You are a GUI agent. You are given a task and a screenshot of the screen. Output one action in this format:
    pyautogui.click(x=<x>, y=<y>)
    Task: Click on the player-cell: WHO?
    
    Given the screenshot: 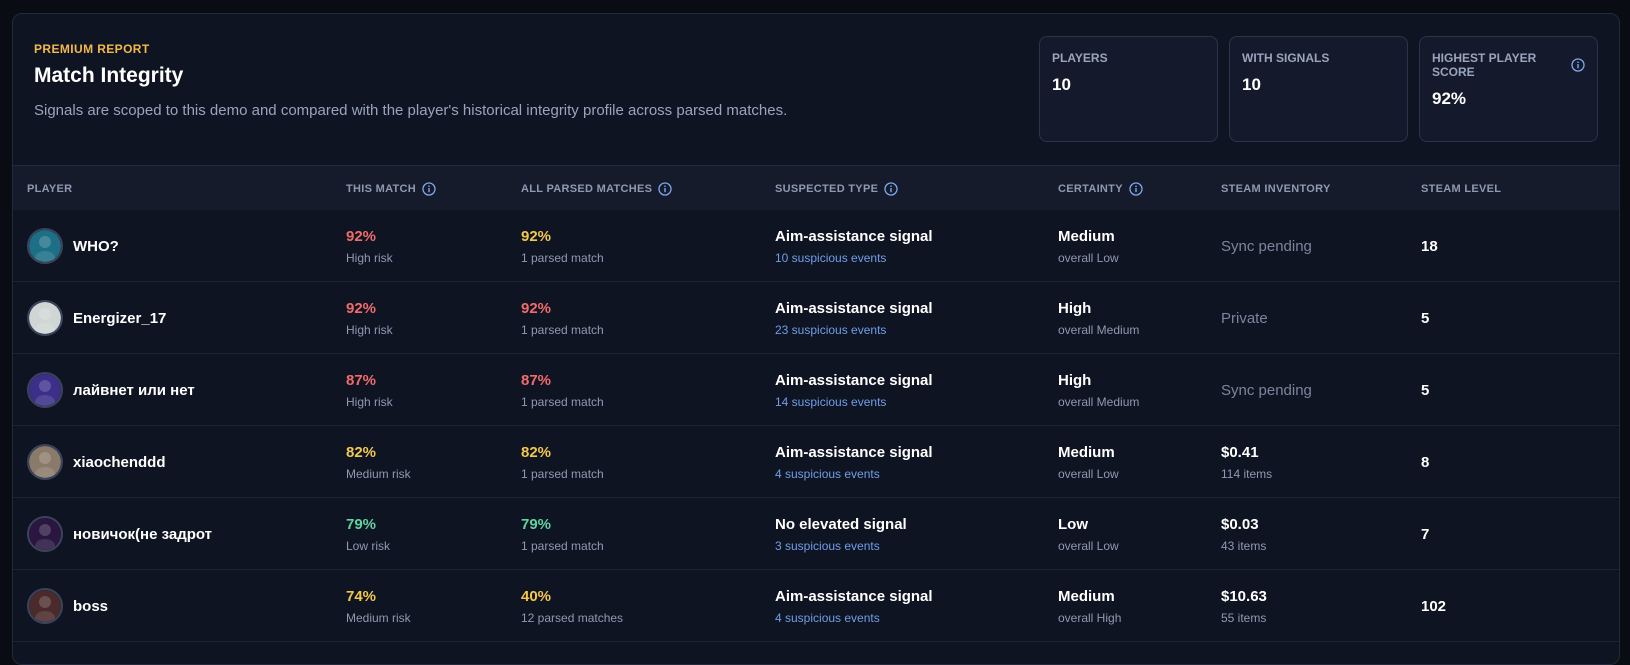 What is the action you would take?
    pyautogui.click(x=73, y=246)
    